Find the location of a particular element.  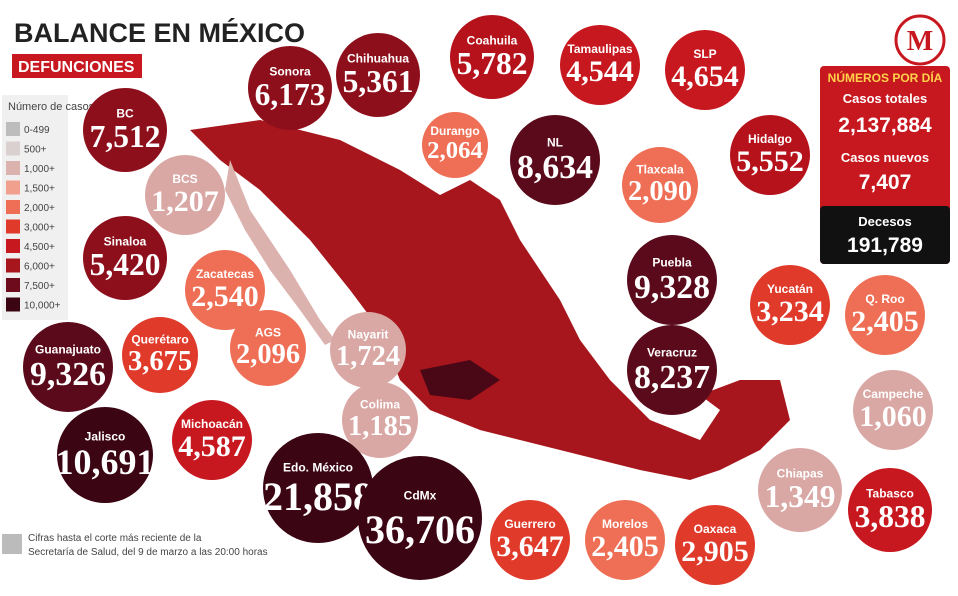

legend-label: 4,500+ is located at coordinates (39, 247).